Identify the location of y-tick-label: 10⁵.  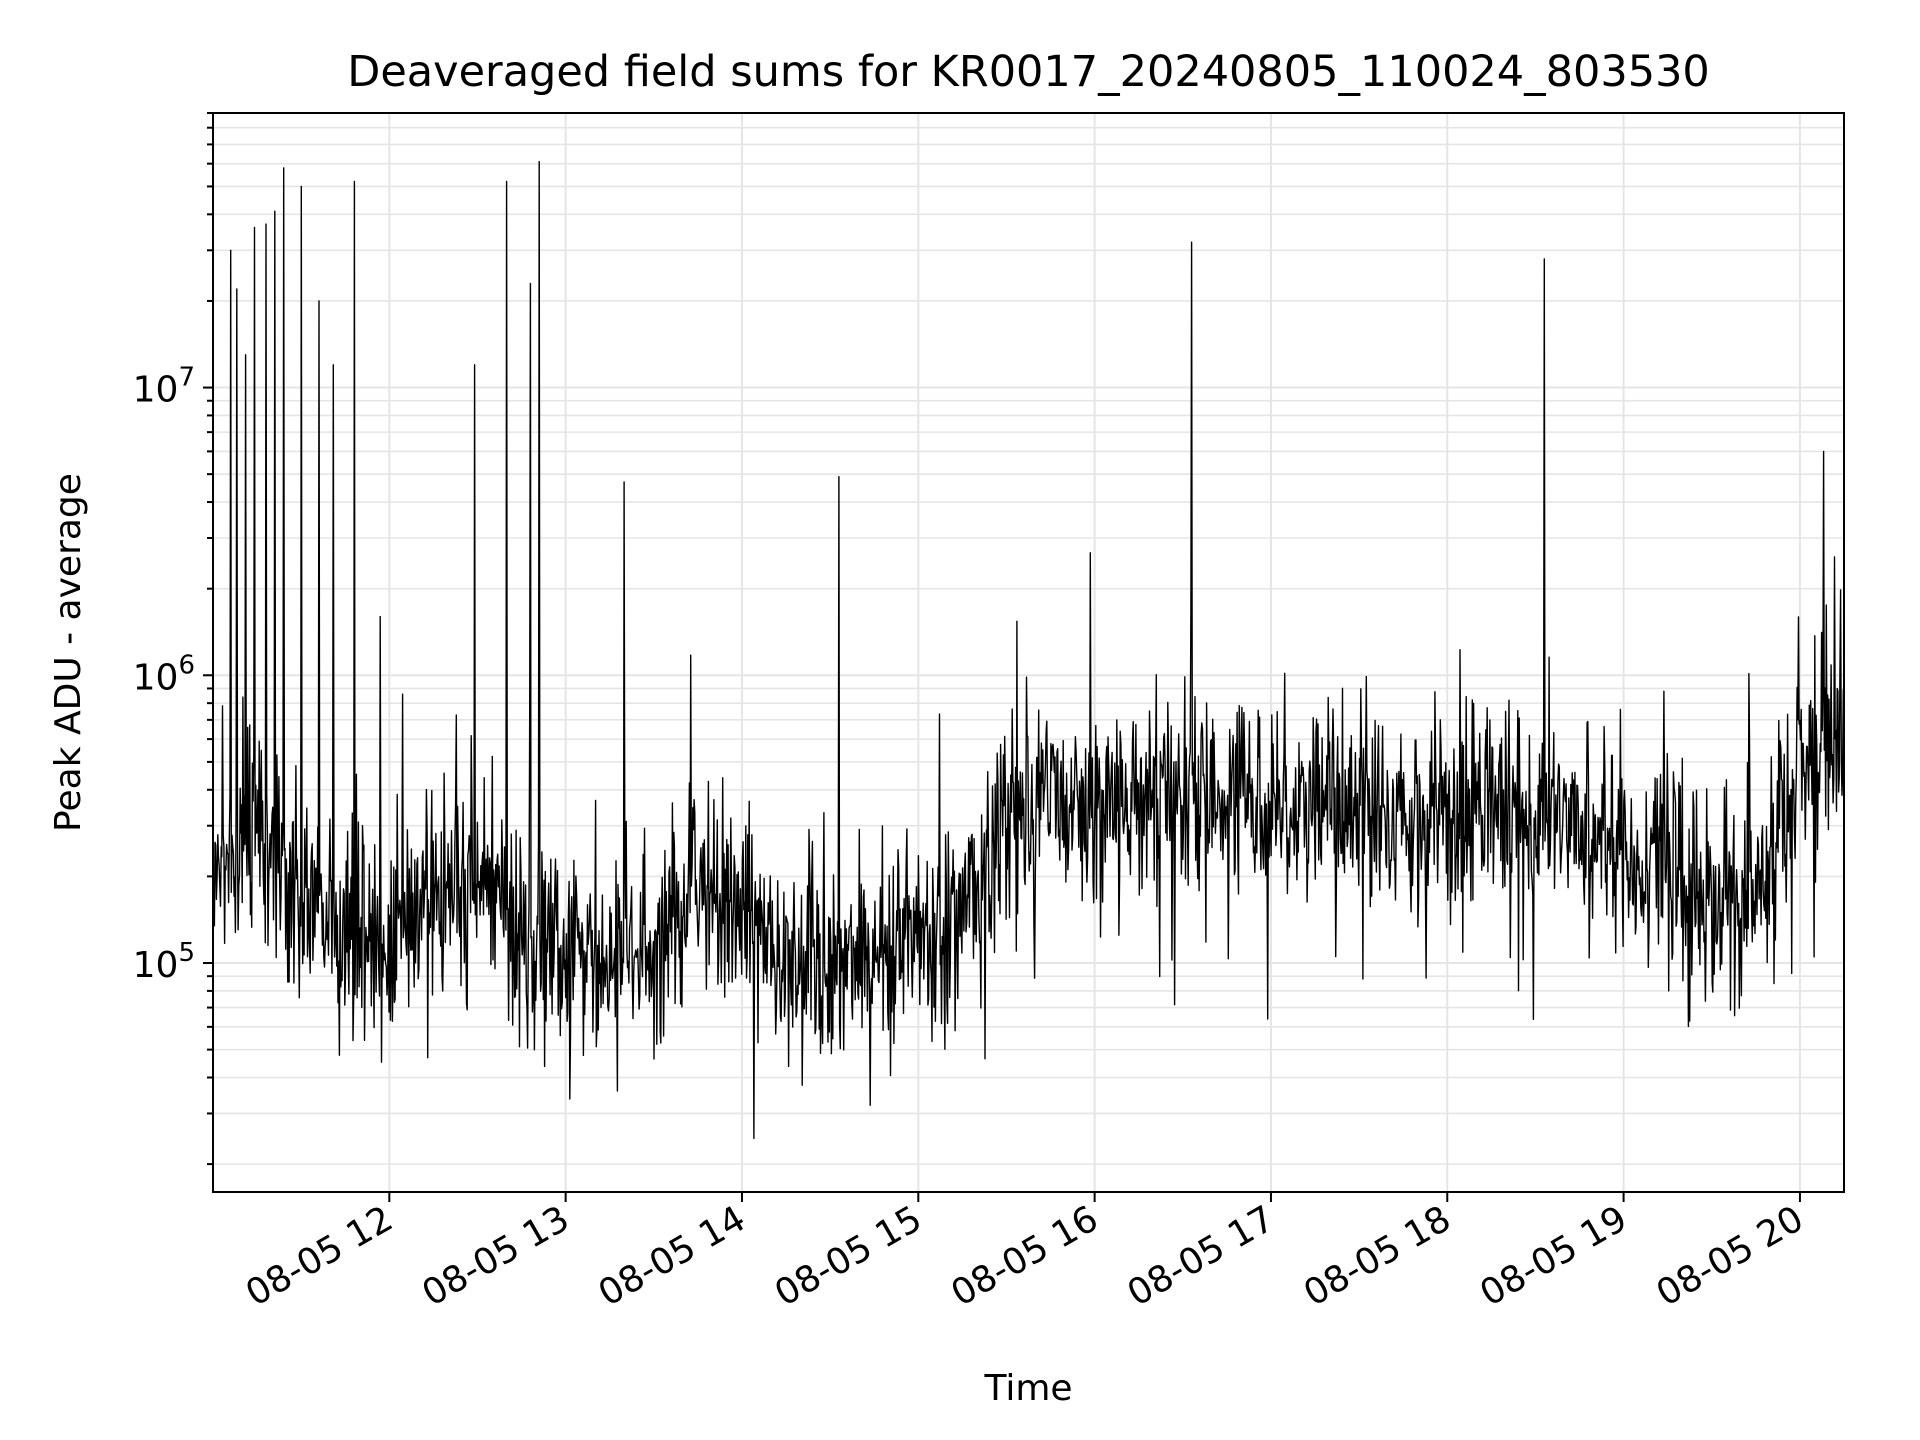
(164, 962).